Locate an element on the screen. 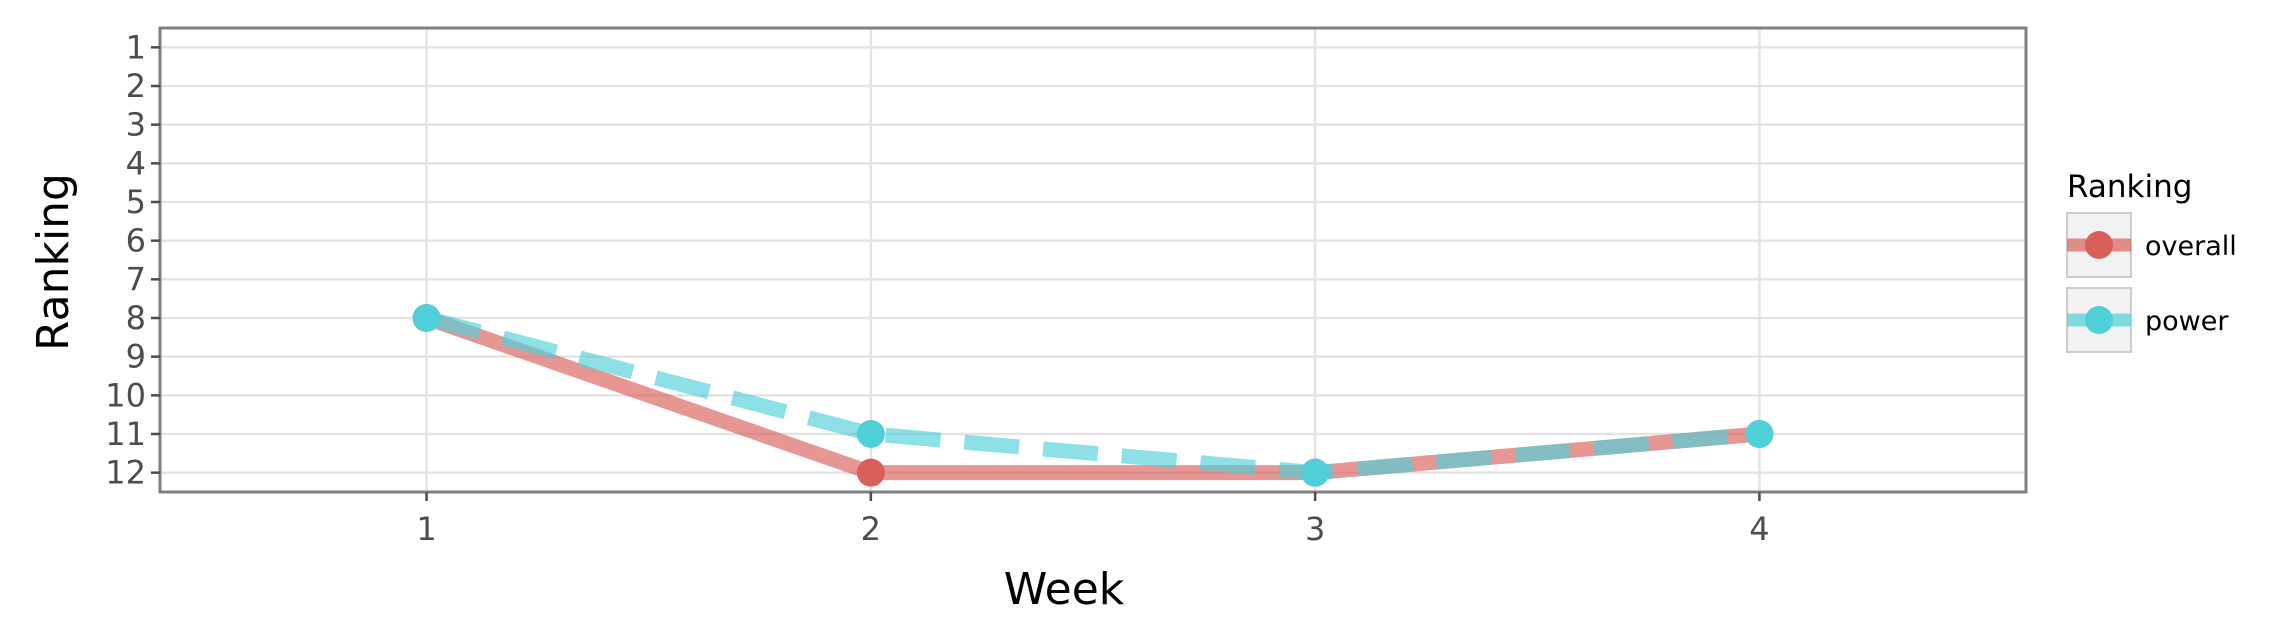  x-axis-ticks: 1 2 3 4 is located at coordinates (1093, 520).